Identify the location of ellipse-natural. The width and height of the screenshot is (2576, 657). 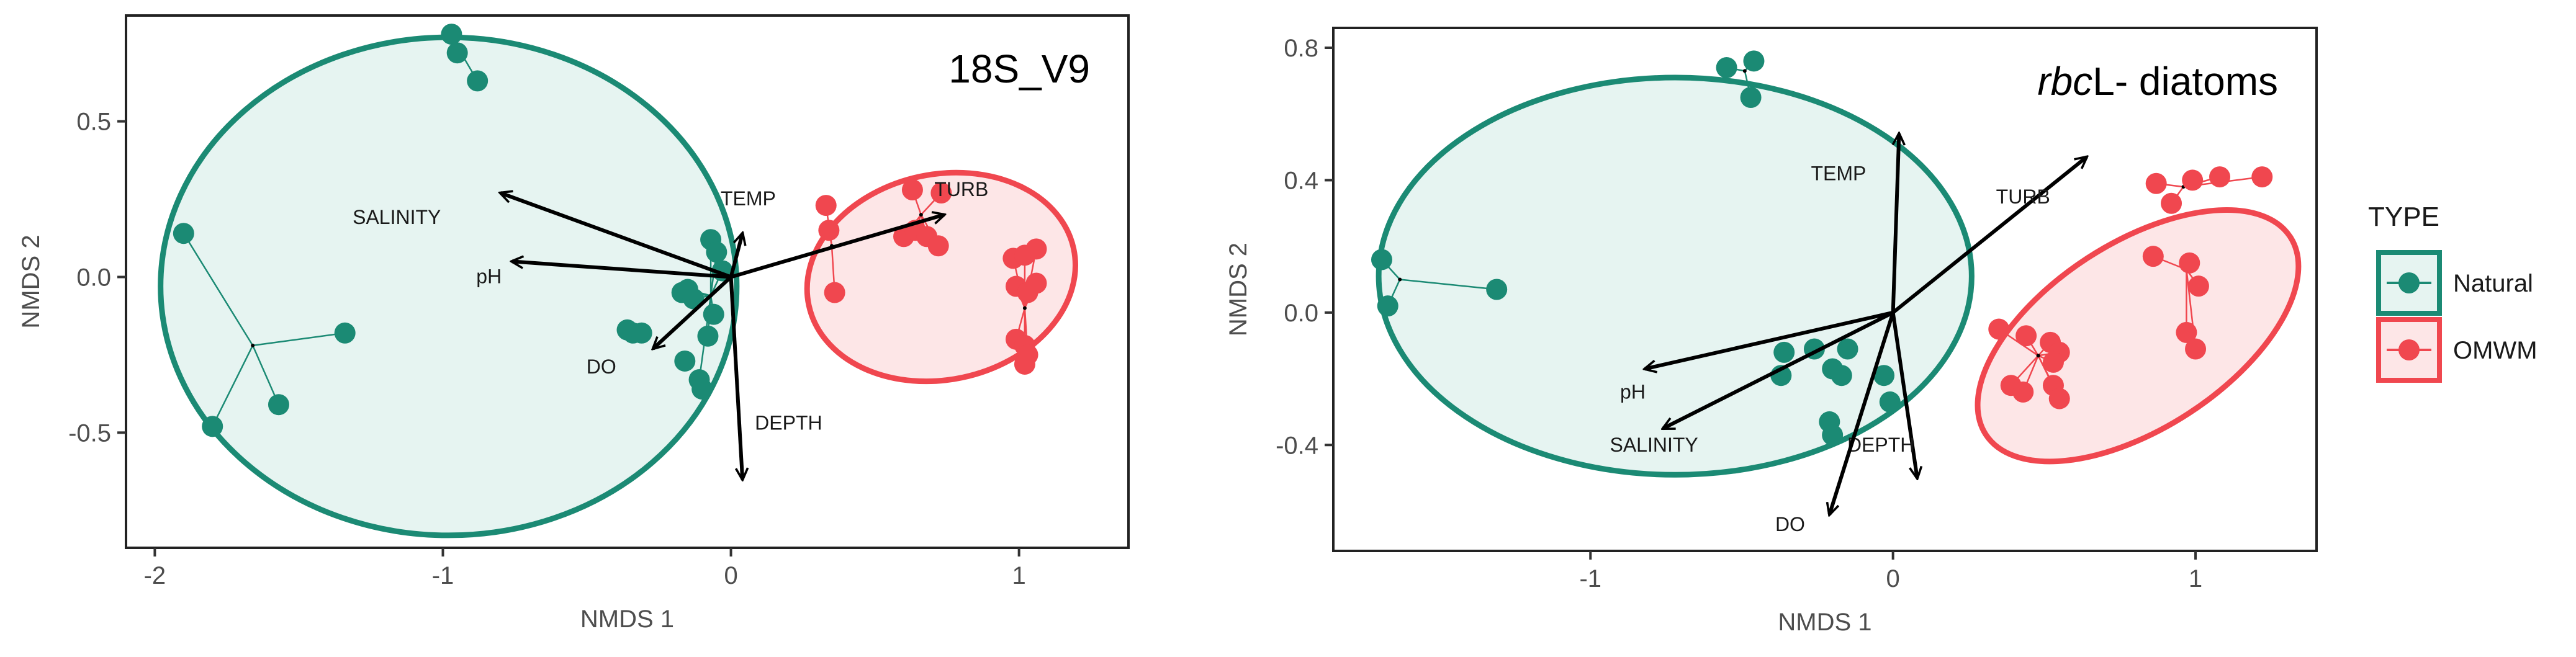
(1675, 276).